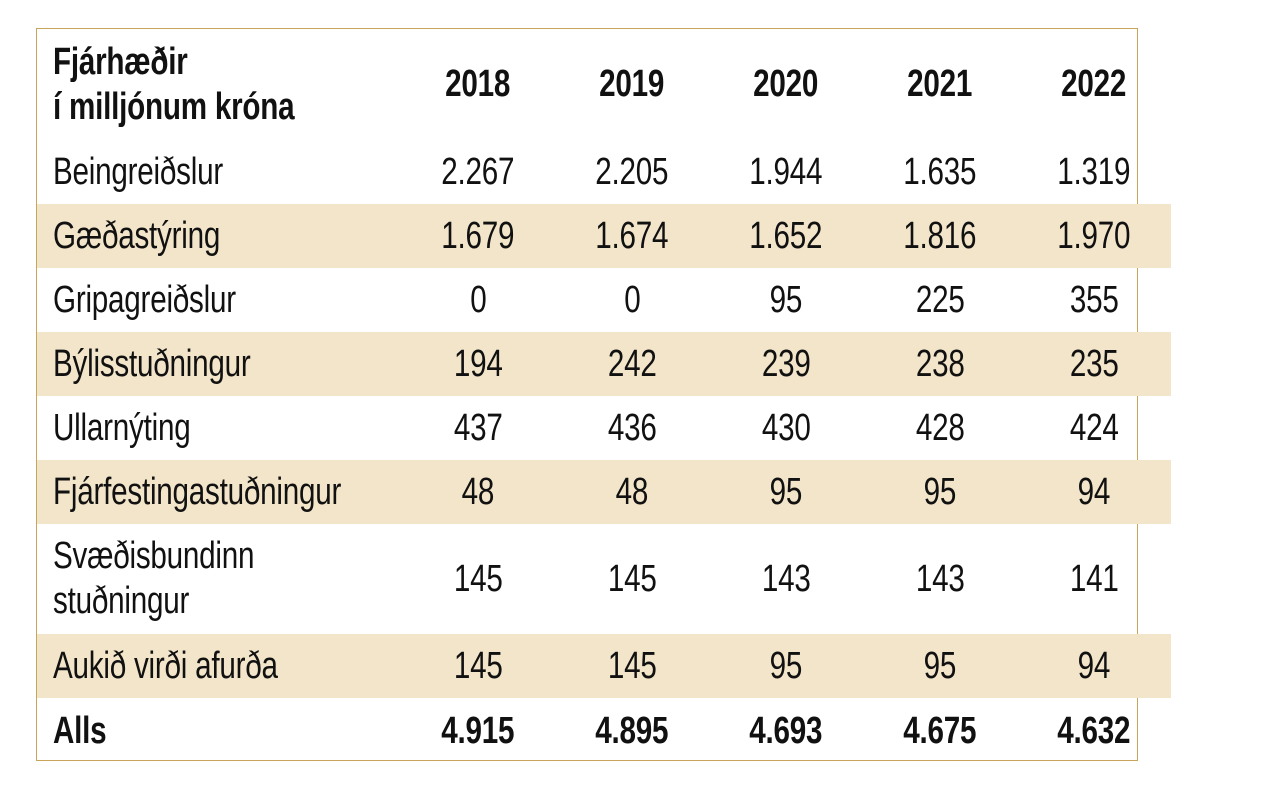  I want to click on cell-value: 1.970, so click(1094, 235).